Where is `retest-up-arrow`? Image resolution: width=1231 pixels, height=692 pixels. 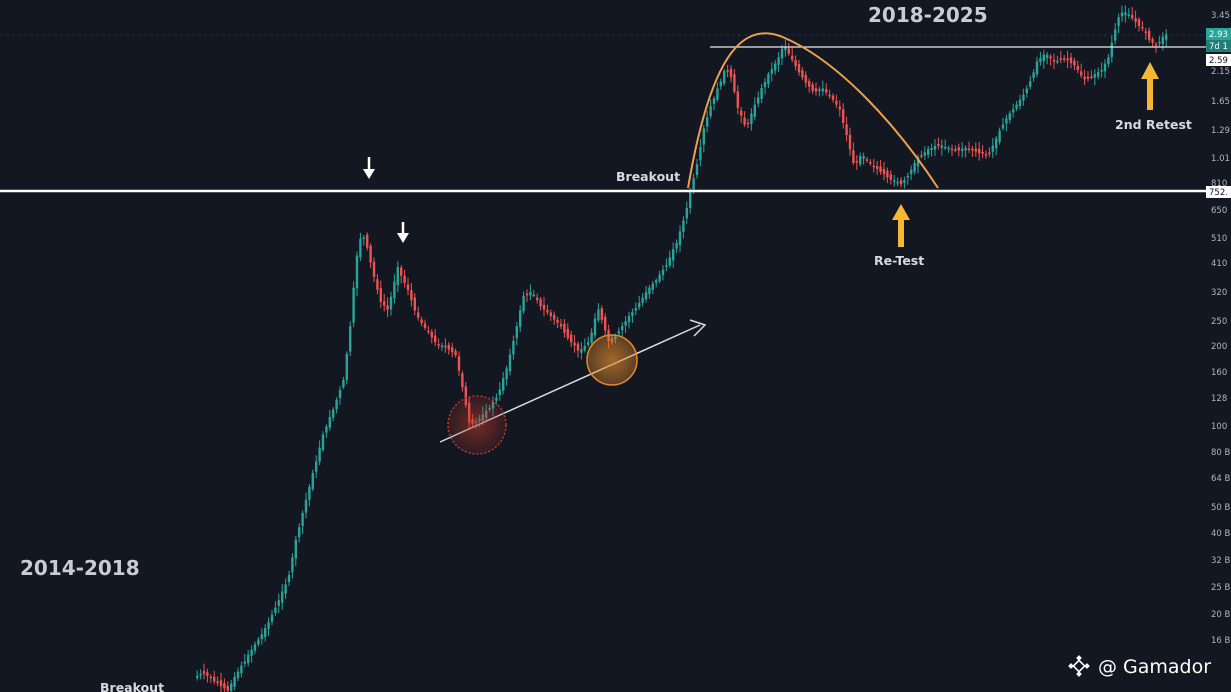 retest-up-arrow is located at coordinates (901, 225).